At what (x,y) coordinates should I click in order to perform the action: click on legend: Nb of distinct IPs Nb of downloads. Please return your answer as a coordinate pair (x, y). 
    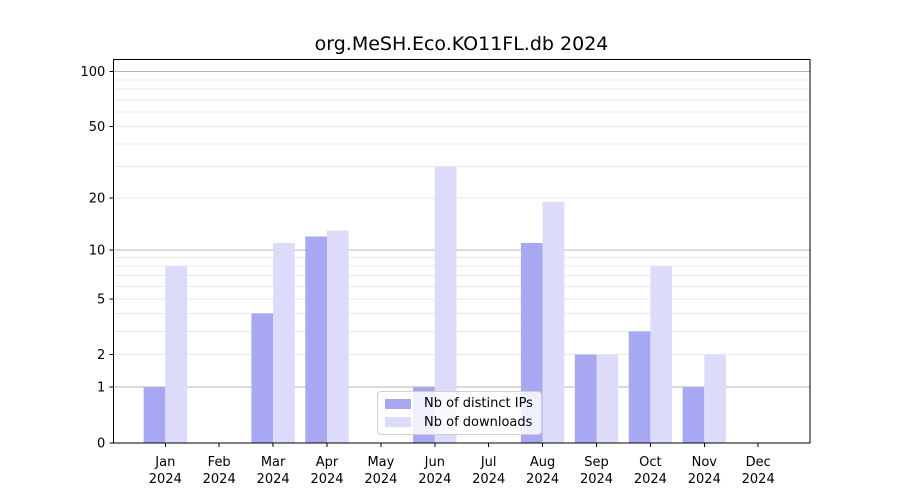
    Looking at the image, I should click on (459, 413).